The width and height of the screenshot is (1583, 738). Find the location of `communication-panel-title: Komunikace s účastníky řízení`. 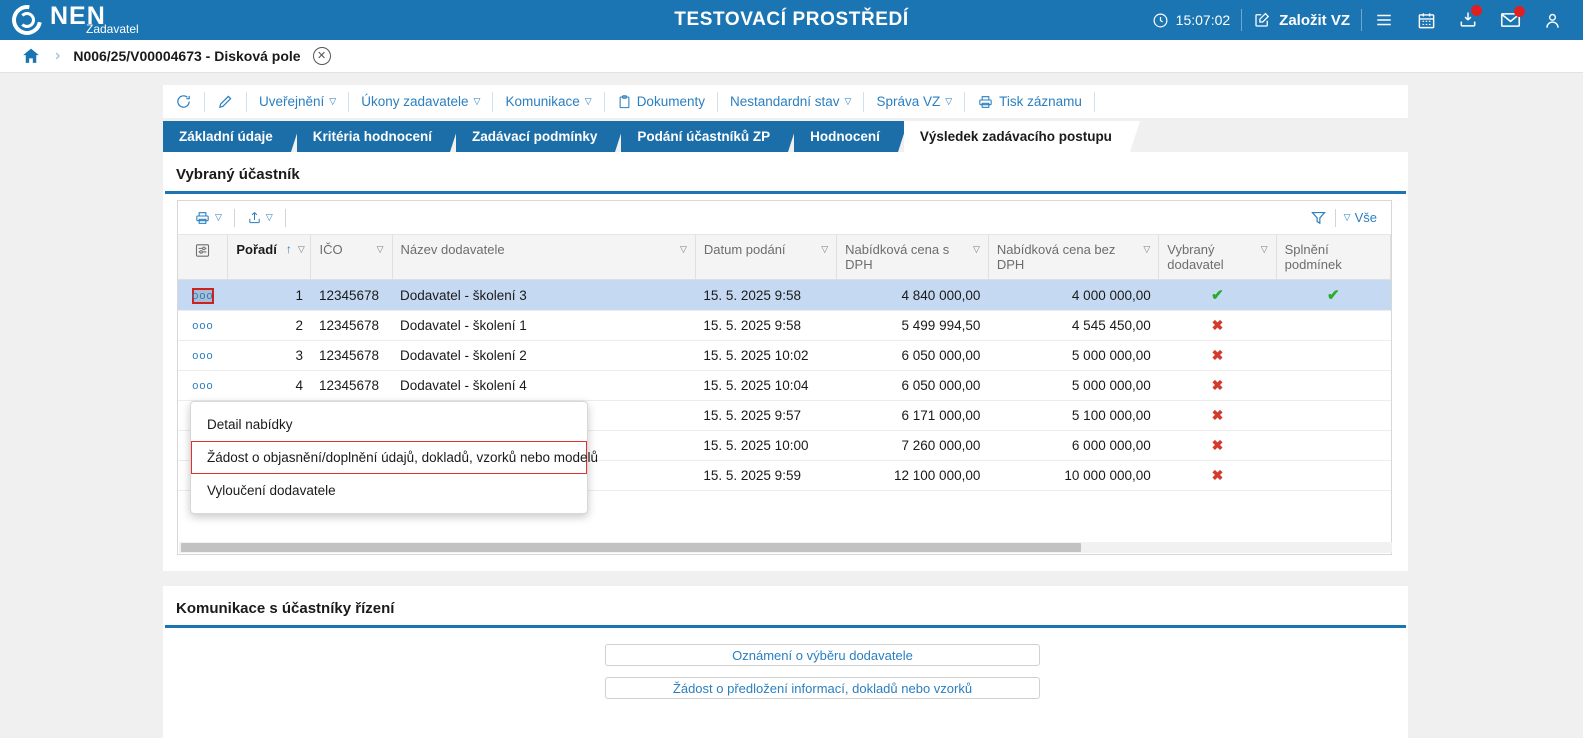

communication-panel-title: Komunikace s účastníky řízení is located at coordinates (285, 608).